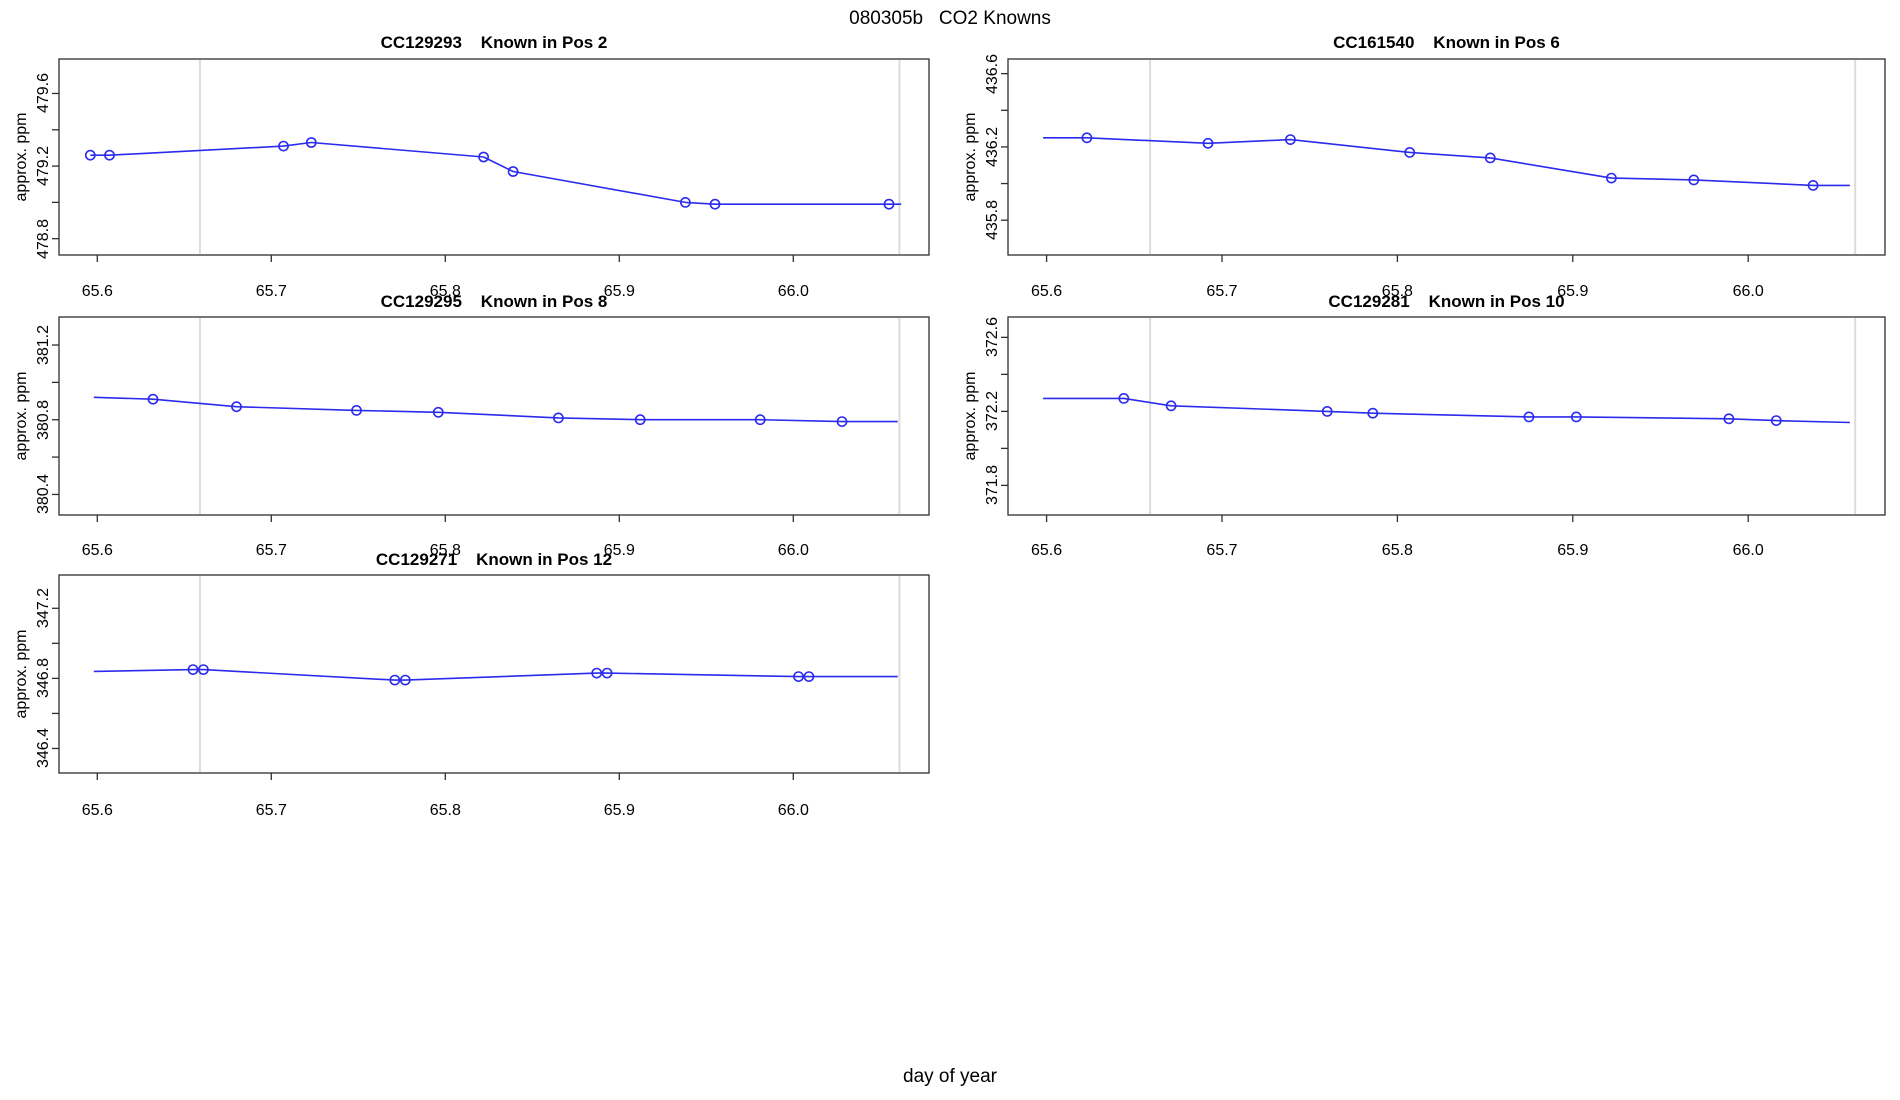 The height and width of the screenshot is (1100, 1900). I want to click on y-tick-label: 479.2, so click(43, 166).